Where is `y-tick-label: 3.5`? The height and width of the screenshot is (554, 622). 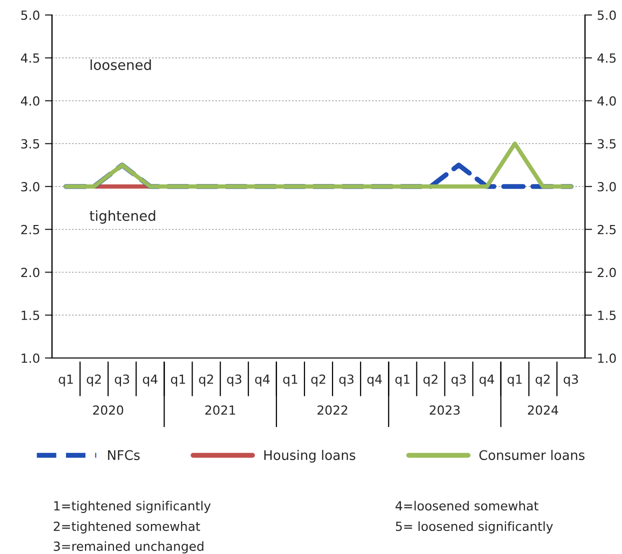 y-tick-label: 3.5 is located at coordinates (30, 144).